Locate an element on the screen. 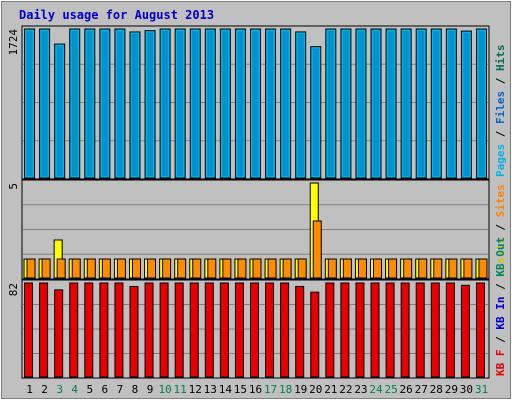  x-tick-label: 25 is located at coordinates (390, 389).